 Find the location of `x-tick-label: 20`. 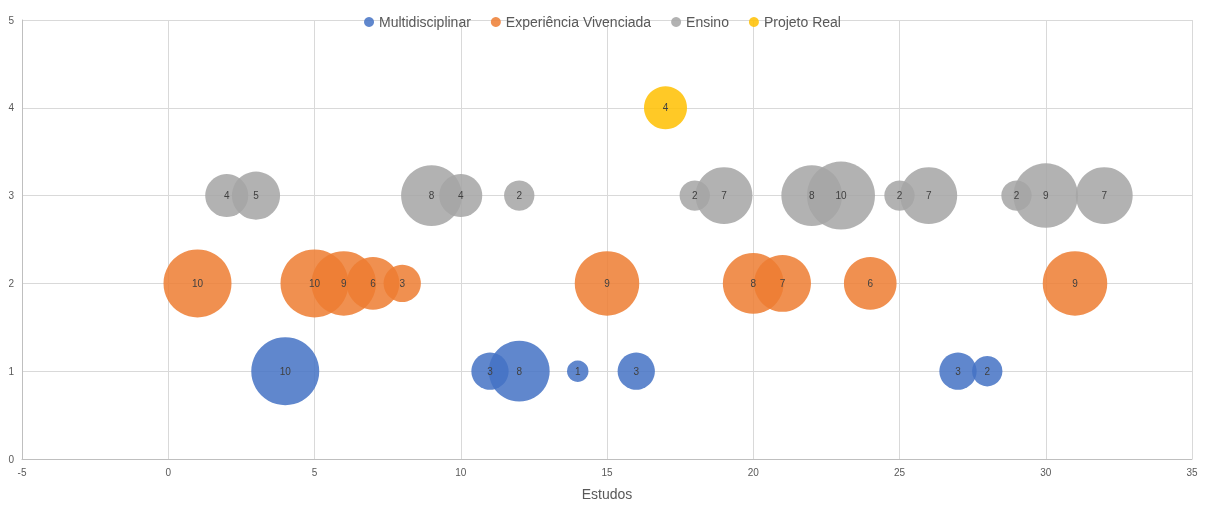

x-tick-label: 20 is located at coordinates (753, 472).